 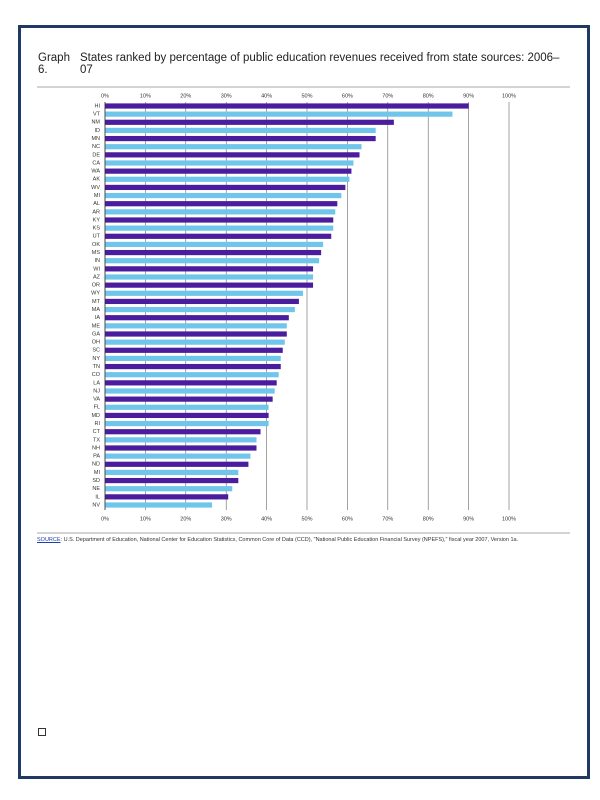 What do you see at coordinates (95, 123) in the screenshot?
I see `y-tick-label: NM` at bounding box center [95, 123].